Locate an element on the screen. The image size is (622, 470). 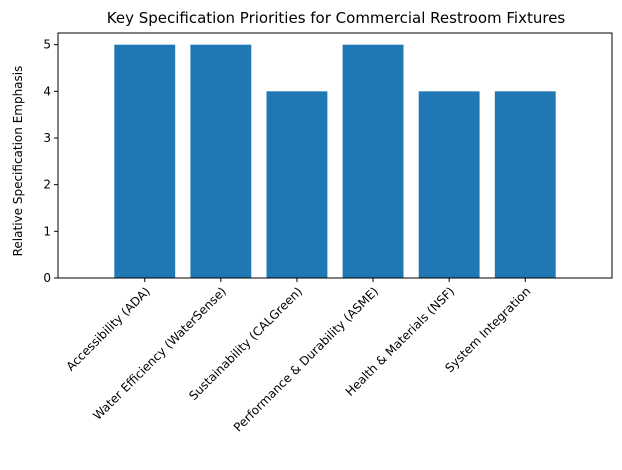
x-tick-label-0: Accessibility (ADA) is located at coordinates (107, 328).